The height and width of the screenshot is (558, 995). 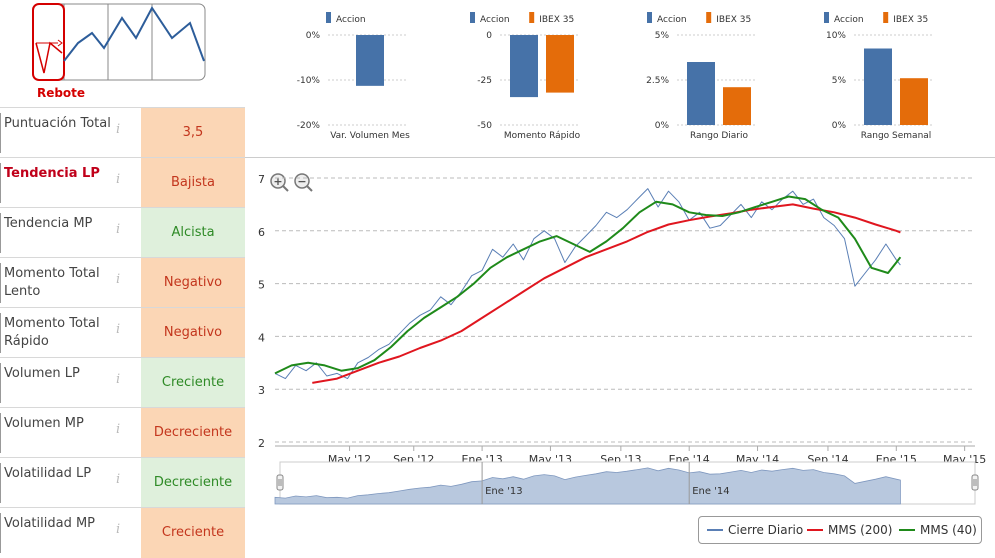 What do you see at coordinates (489, 36) in the screenshot?
I see `tick-label: 0` at bounding box center [489, 36].